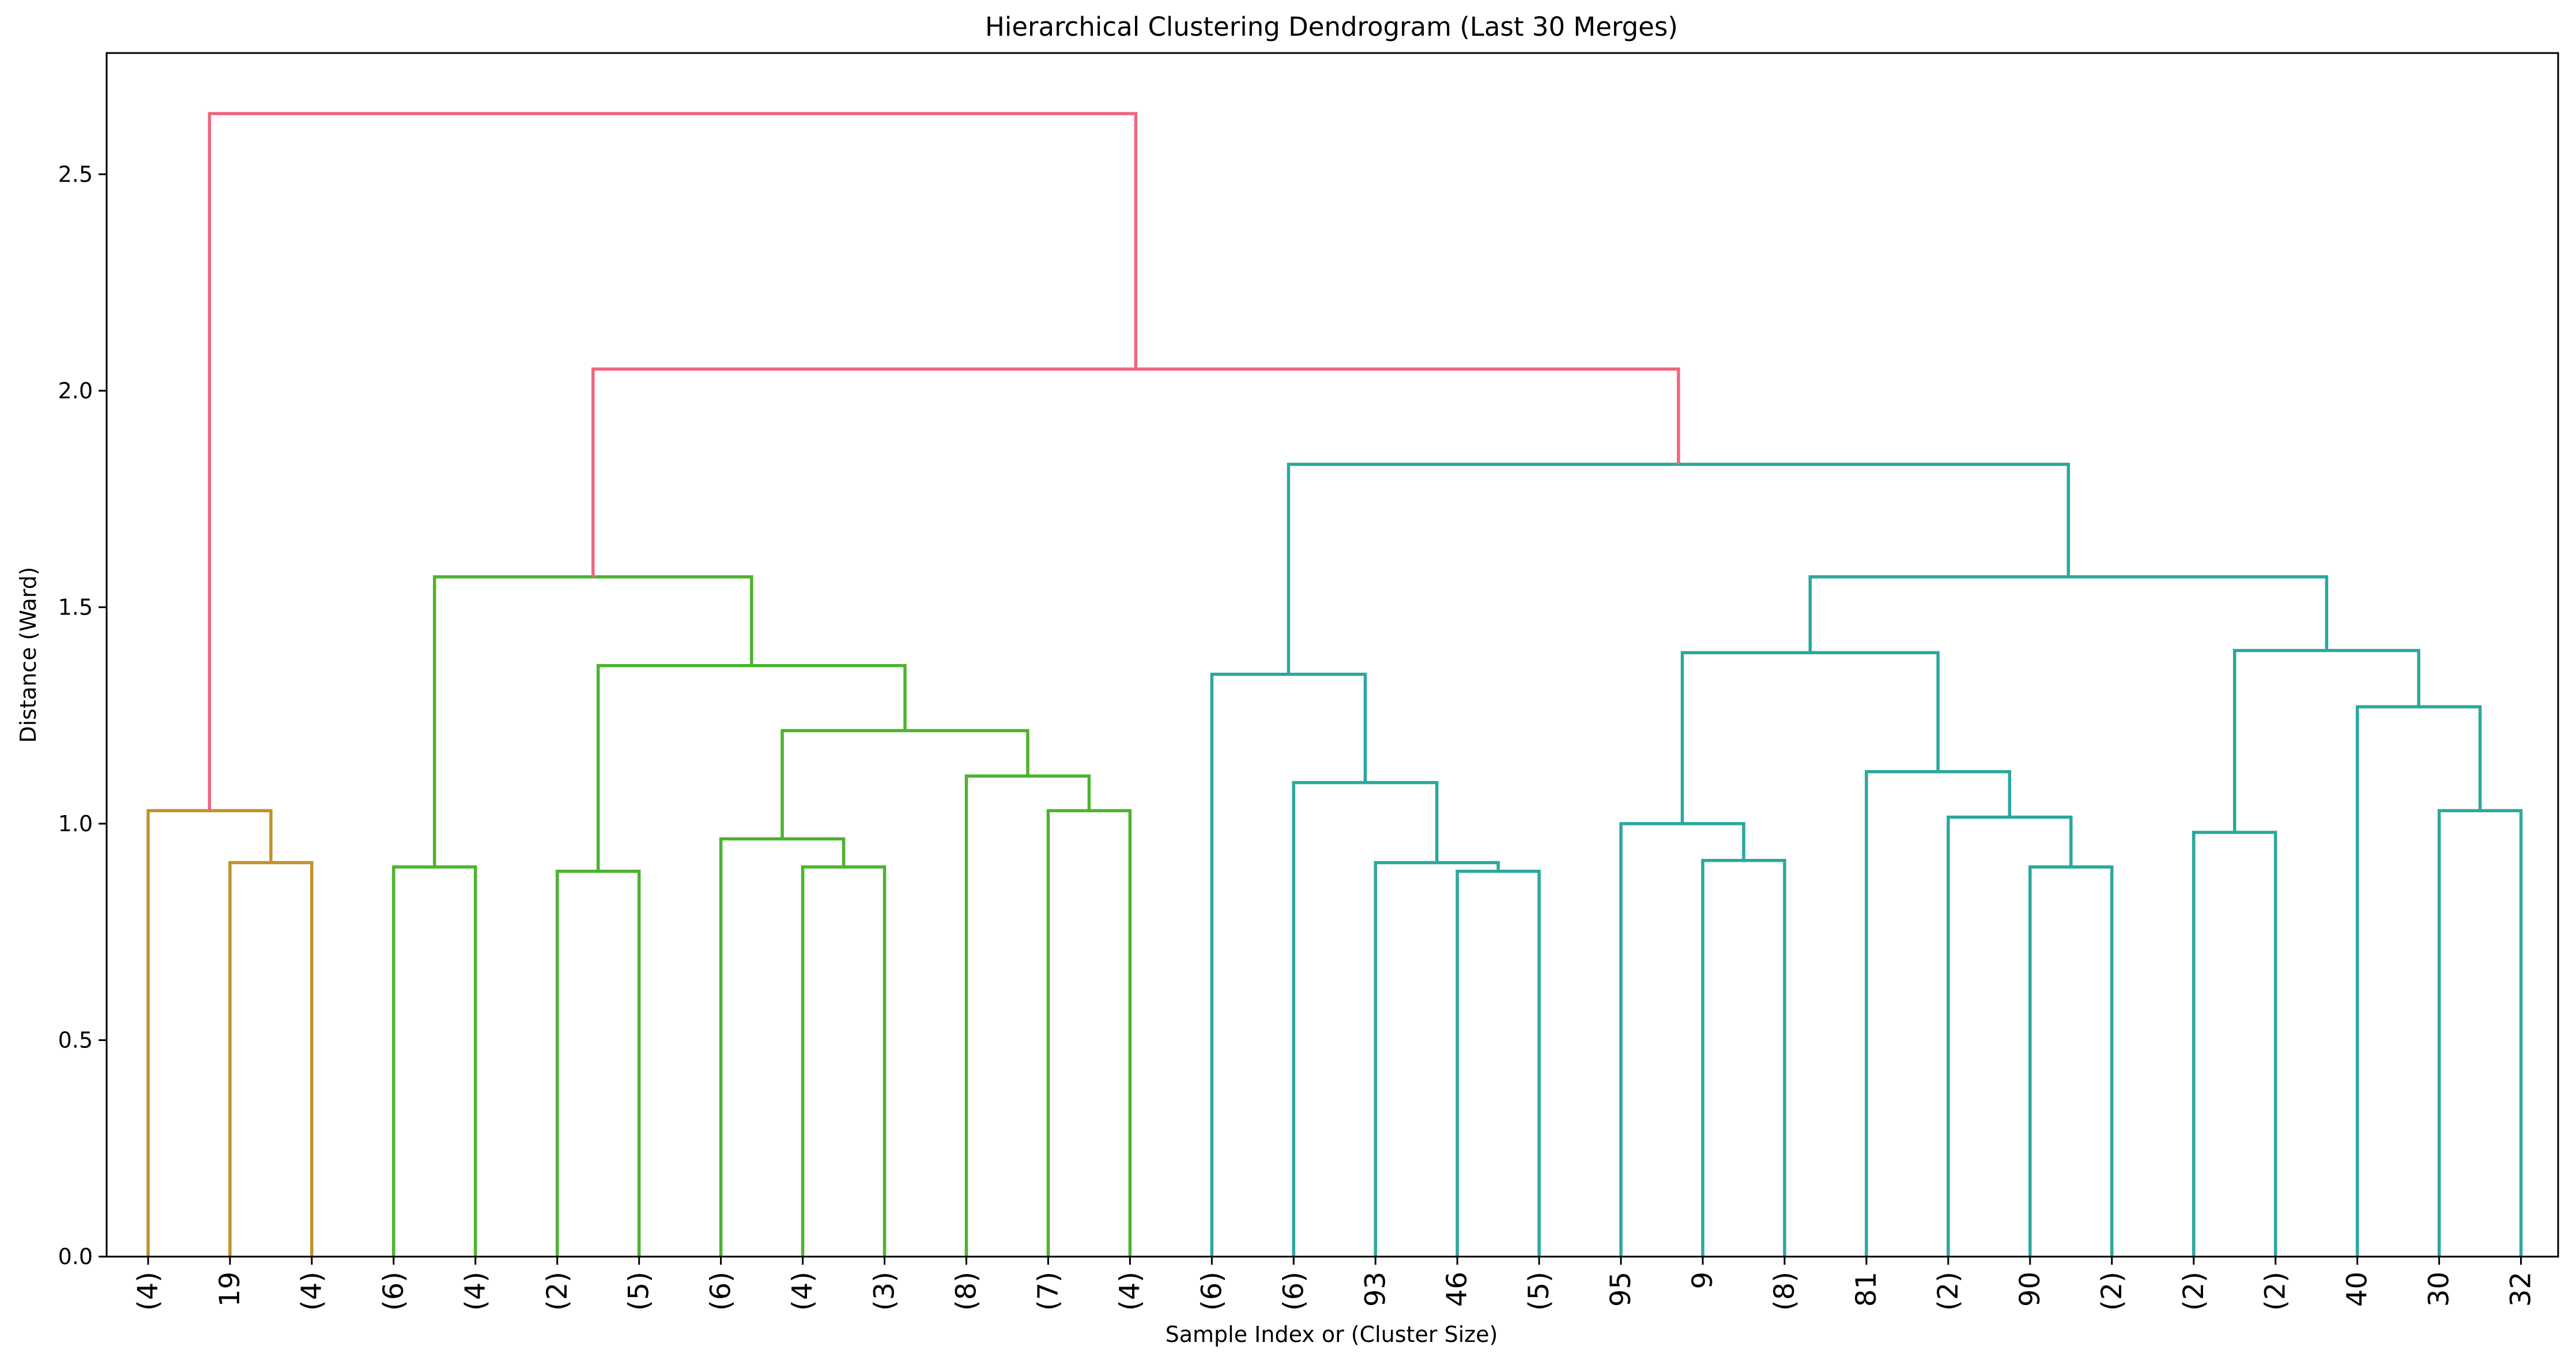 The image size is (2576, 1365). I want to click on y-tick-label: 2.5, so click(75, 174).